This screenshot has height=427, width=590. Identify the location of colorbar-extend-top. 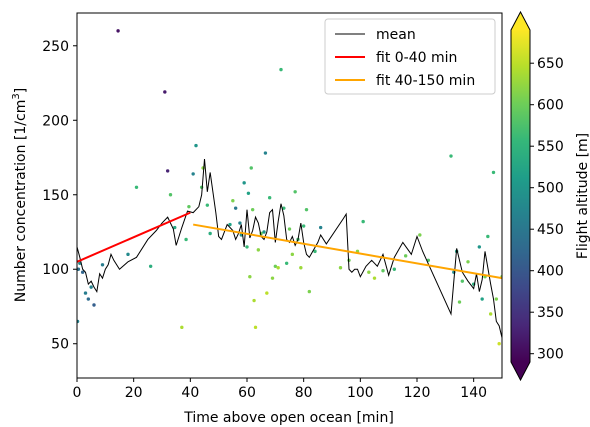
(520, 21).